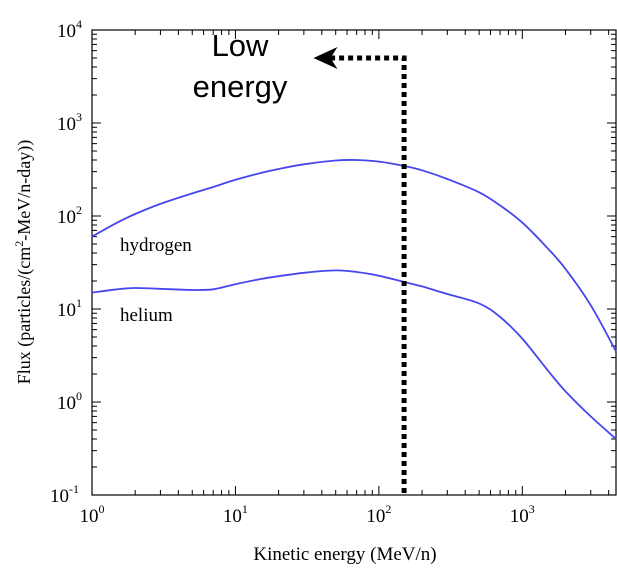  Describe the element at coordinates (69, 308) in the screenshot. I see `y-tick-label: 10¹` at that location.